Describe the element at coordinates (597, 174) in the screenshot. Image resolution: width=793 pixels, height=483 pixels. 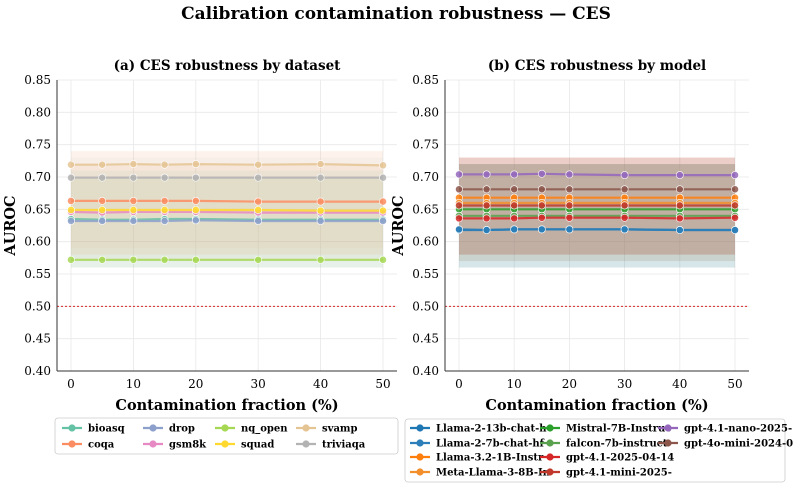
I see `series-line-gpt-4.1-nano-2025-` at that location.